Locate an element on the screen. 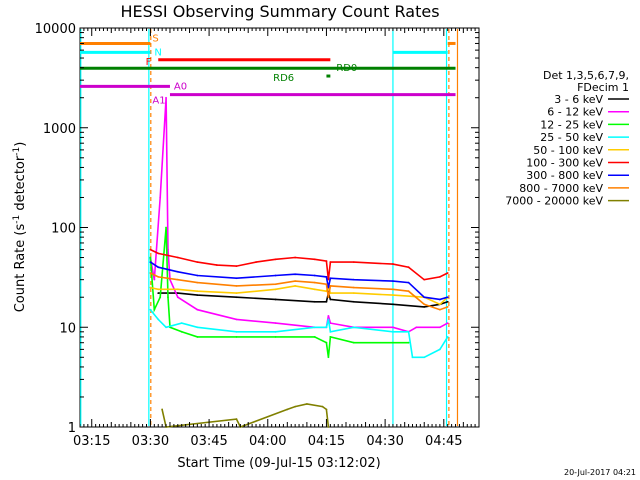 The image size is (640, 480). flag-label: RD6 is located at coordinates (283, 78).